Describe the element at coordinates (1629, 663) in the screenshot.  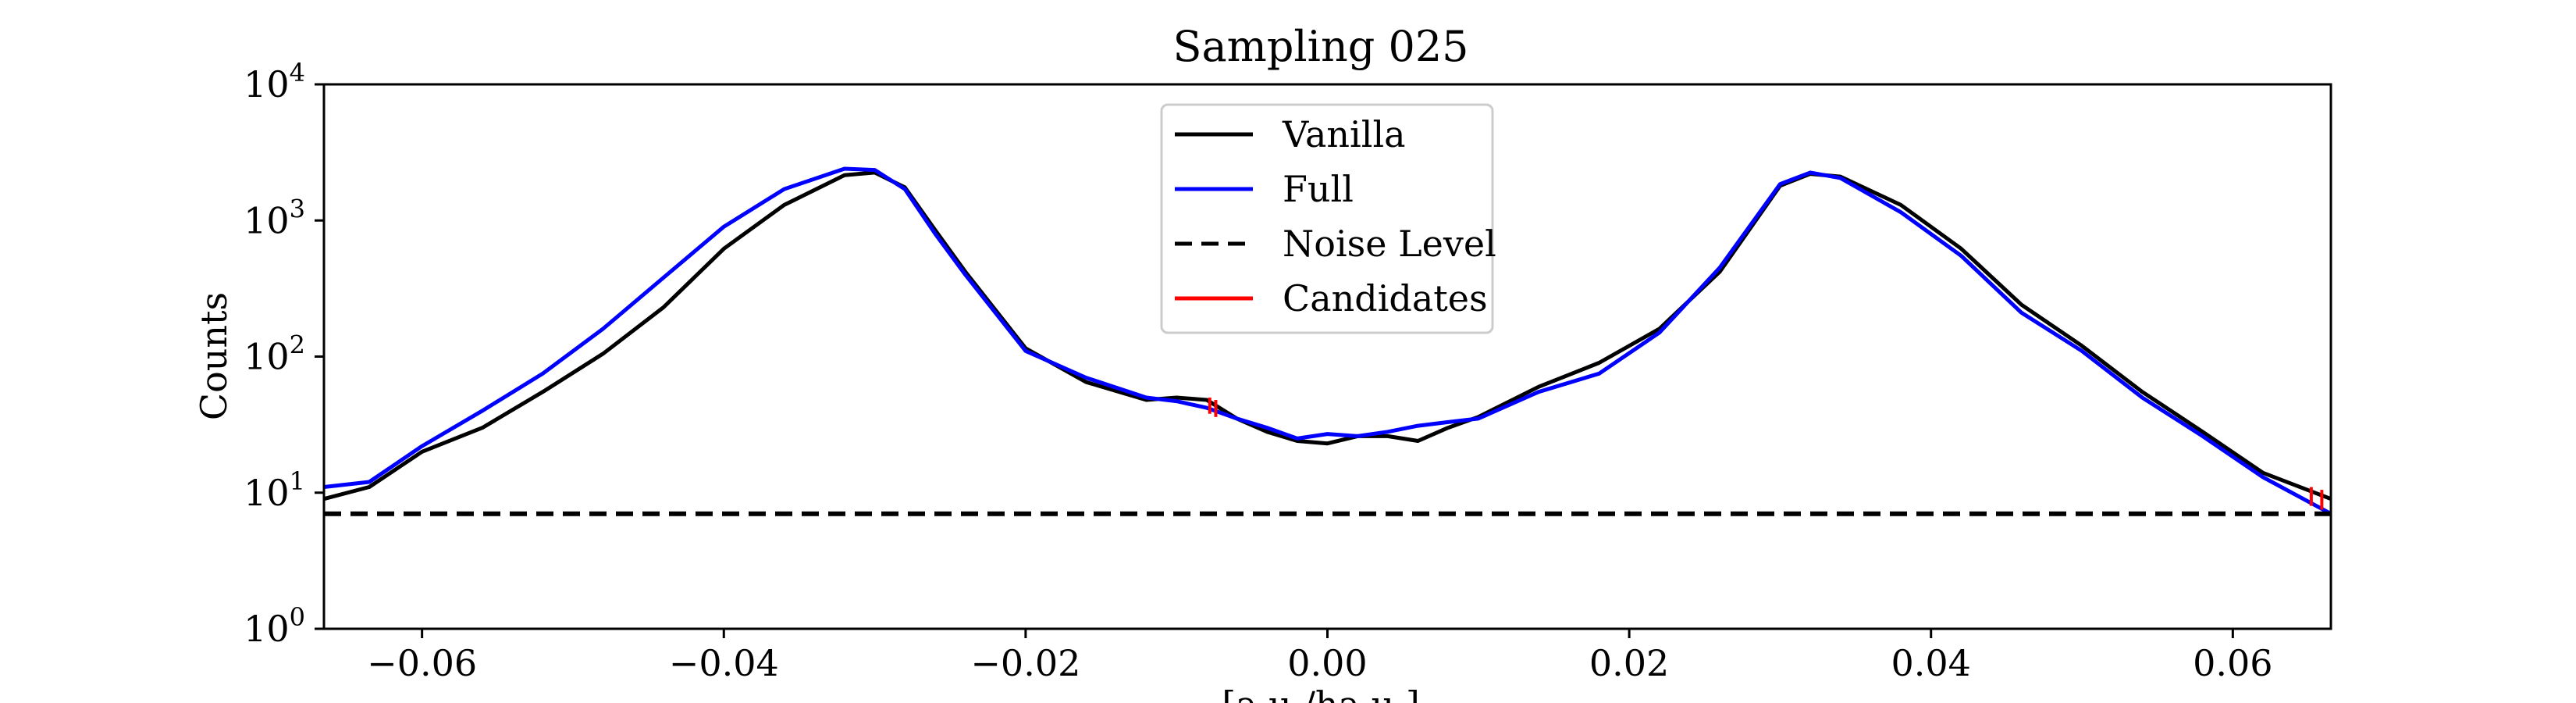
I see `x-tick-label: 0.02` at that location.